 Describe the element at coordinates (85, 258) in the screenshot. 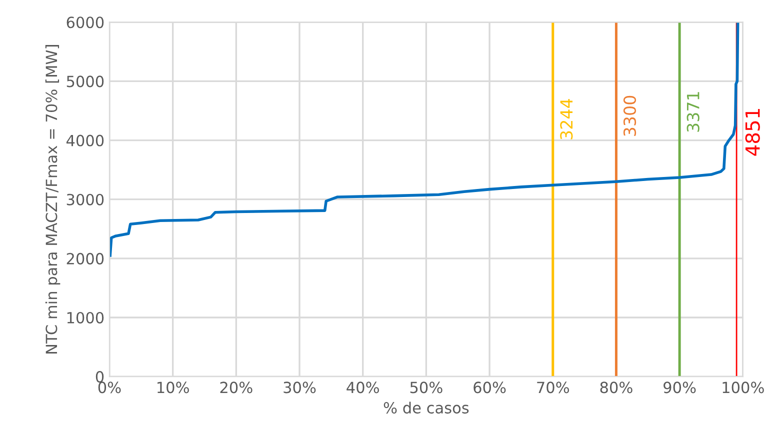

I see `y-tick-label: 2000` at that location.